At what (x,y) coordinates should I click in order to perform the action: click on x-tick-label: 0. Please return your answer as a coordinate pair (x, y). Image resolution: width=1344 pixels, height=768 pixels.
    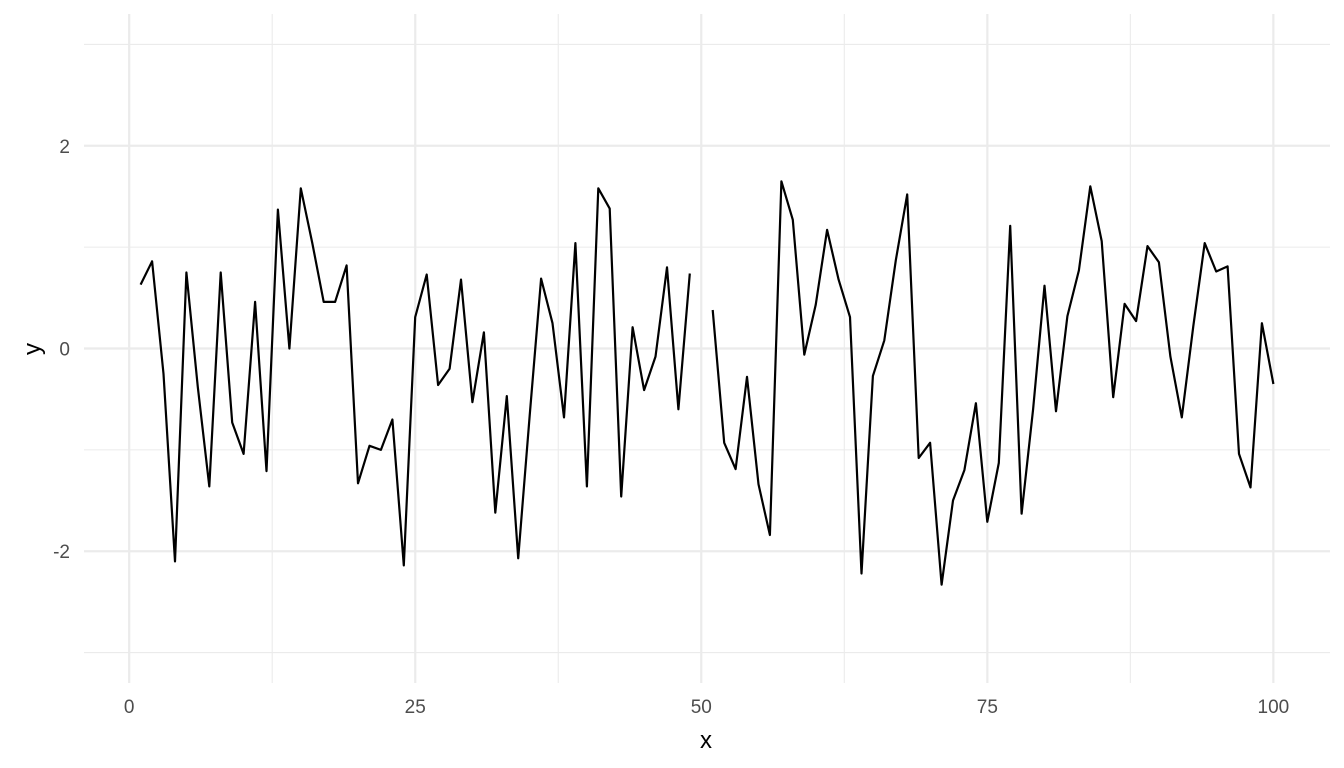
    Looking at the image, I should click on (129, 707).